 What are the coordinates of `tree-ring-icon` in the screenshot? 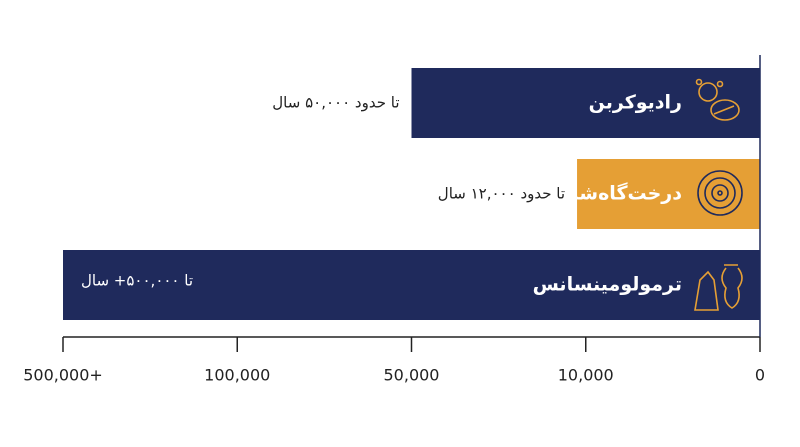 It's located at (720, 193).